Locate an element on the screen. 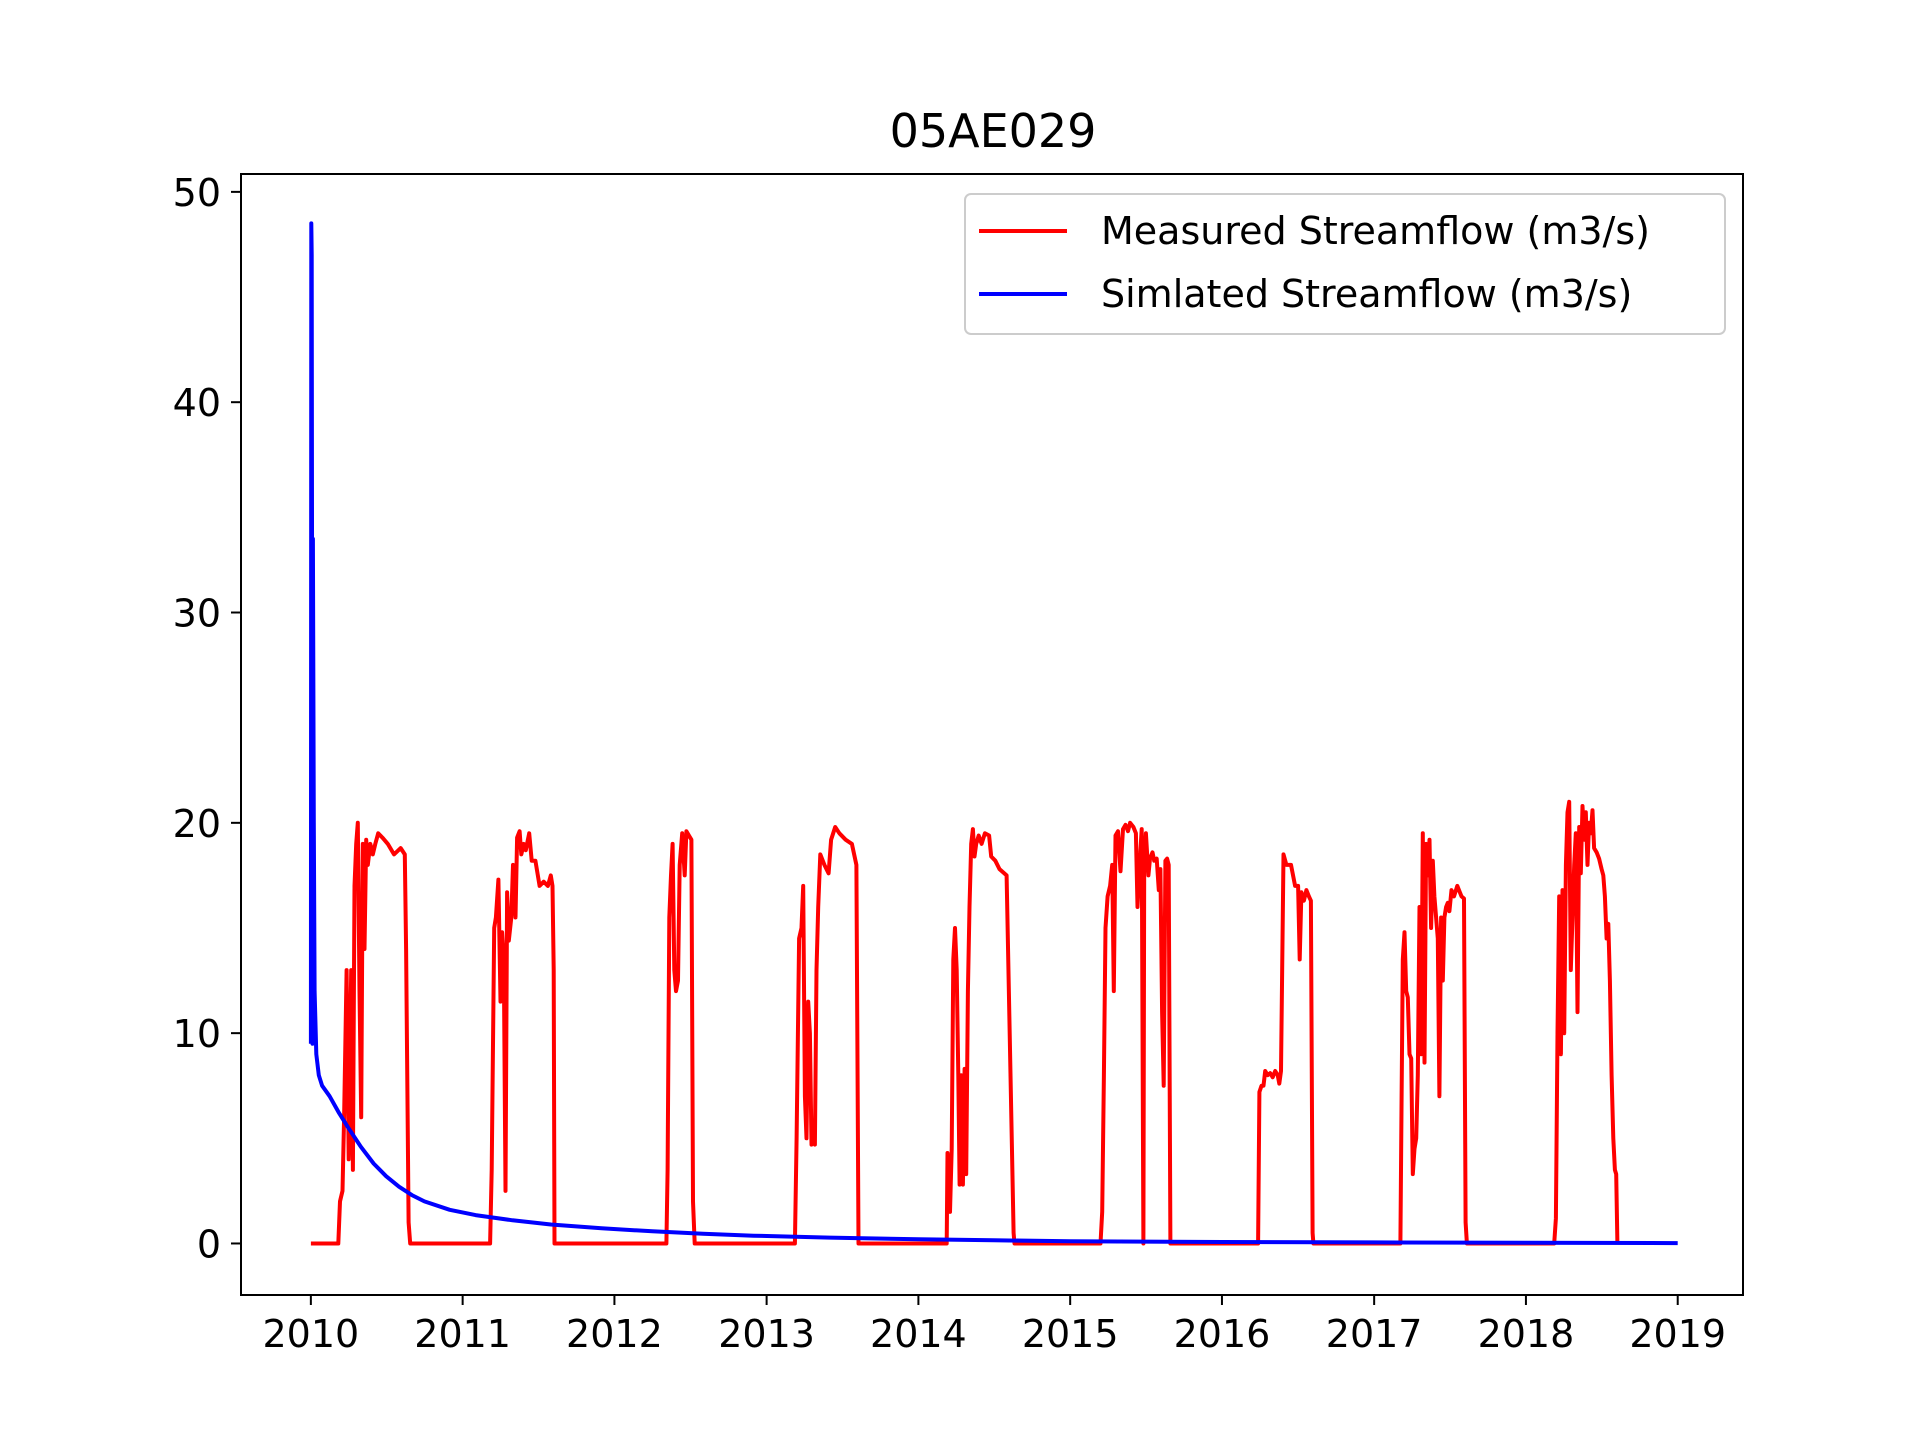 The image size is (1920, 1440). x-tick-label: 2012 is located at coordinates (614, 1334).